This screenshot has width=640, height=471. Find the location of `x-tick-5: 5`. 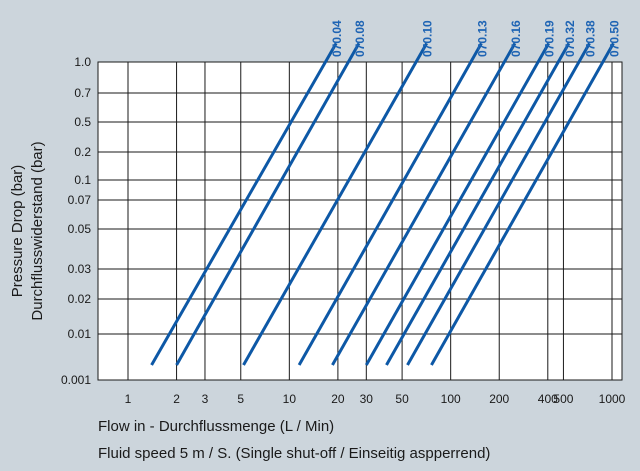

x-tick-5: 5 is located at coordinates (240, 399).